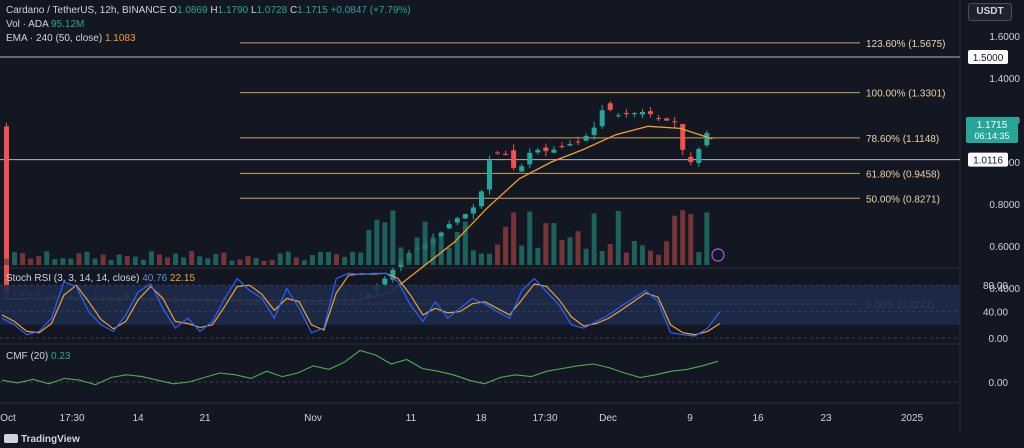 This screenshot has height=448, width=1024. I want to click on x-tick-label: 14, so click(138, 418).